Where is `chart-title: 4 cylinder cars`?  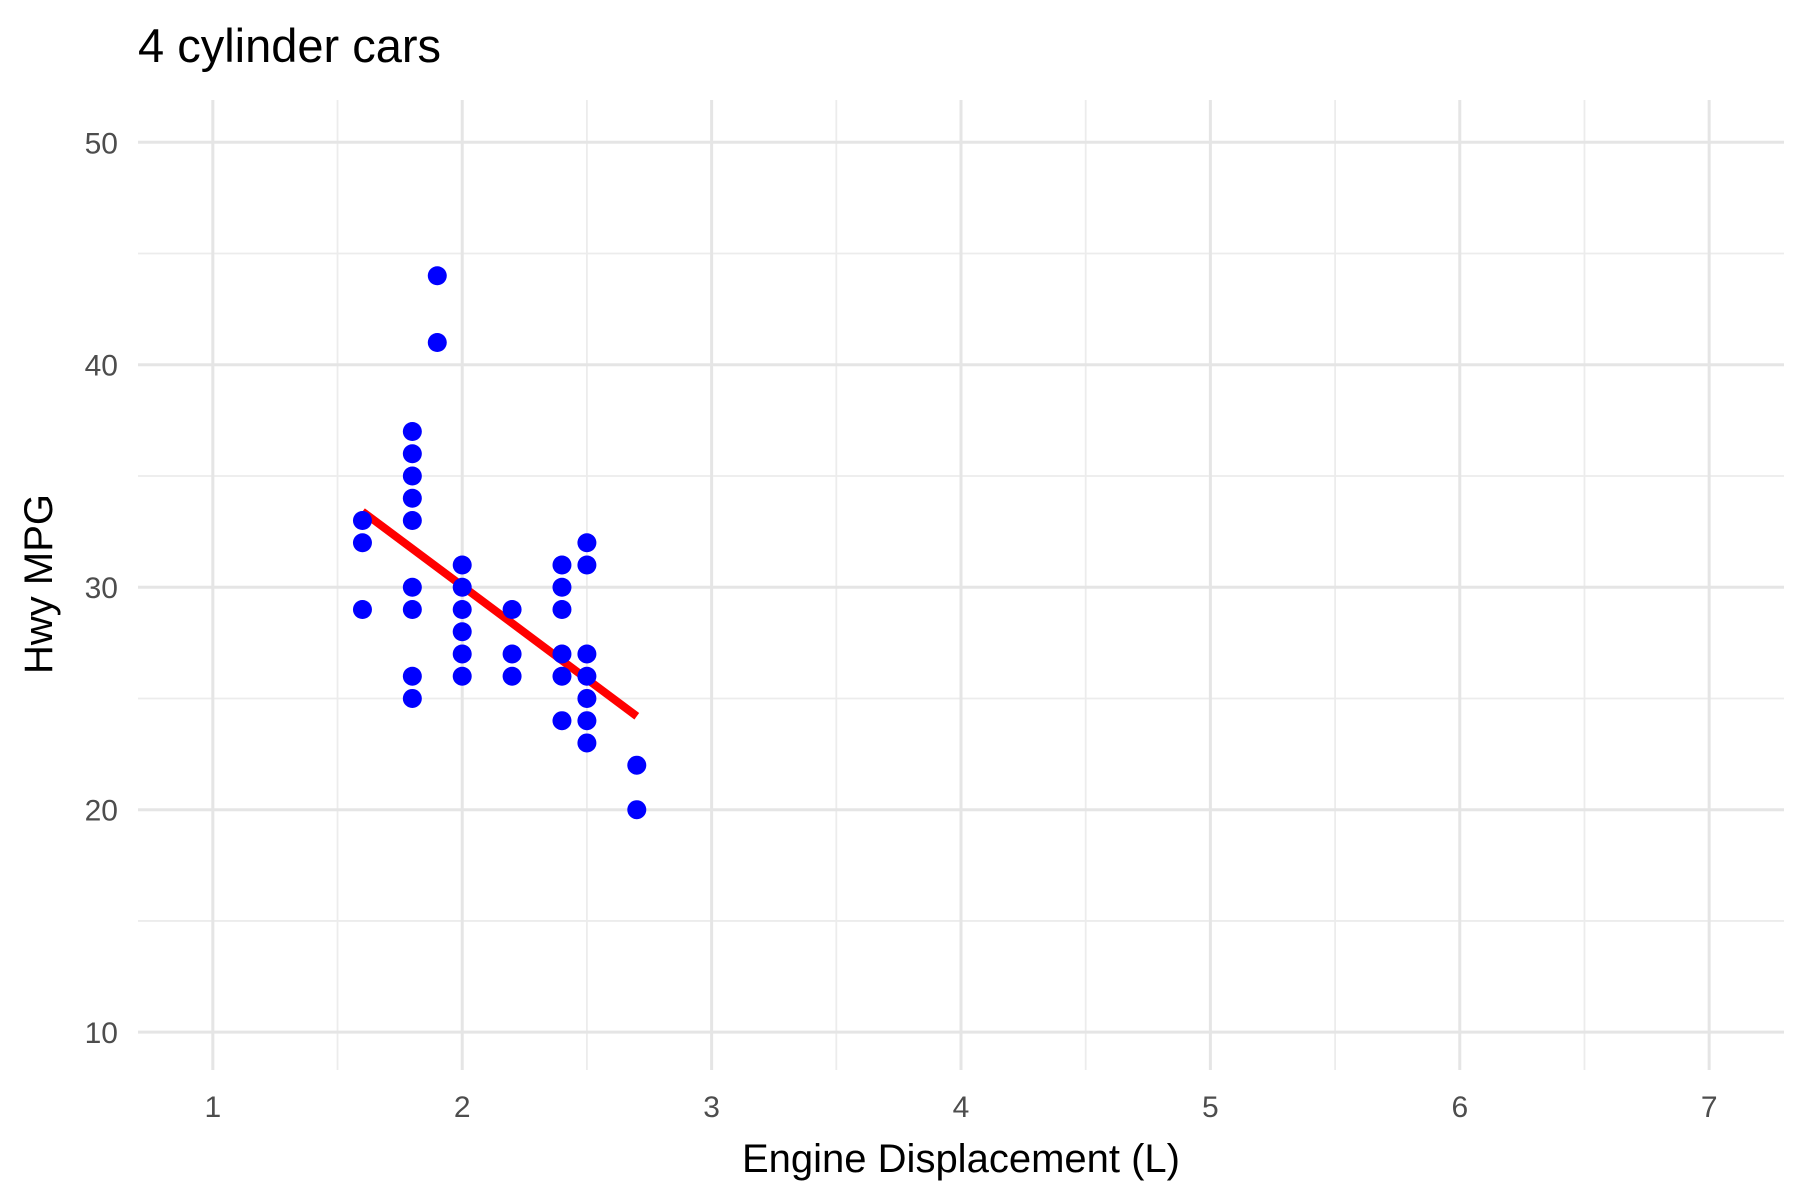 chart-title: 4 cylinder cars is located at coordinates (289, 45).